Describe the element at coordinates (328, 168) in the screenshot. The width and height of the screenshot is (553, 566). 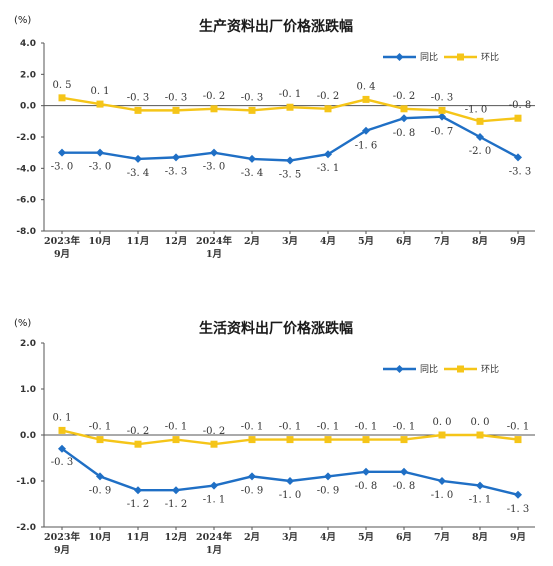
I see `data-label-yoy: -3. 1` at that location.